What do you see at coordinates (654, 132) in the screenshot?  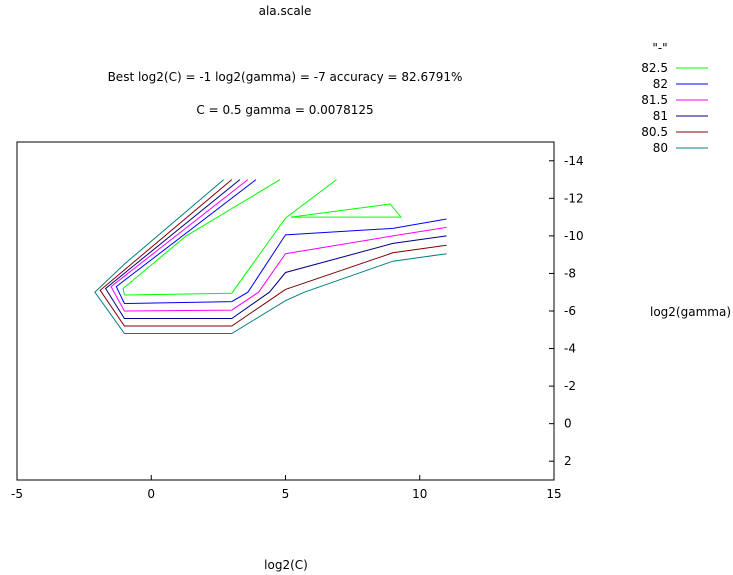 I see `legend-label: 80.5` at bounding box center [654, 132].